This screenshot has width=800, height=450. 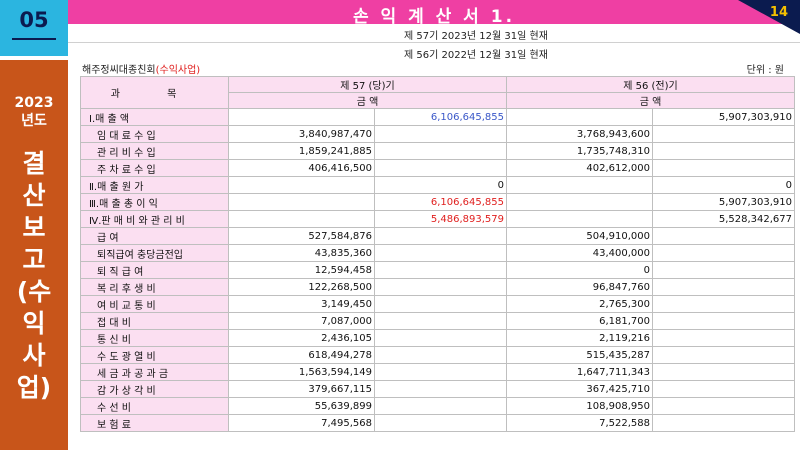 I want to click on current-detail-amount: 122,268,500, so click(x=301, y=287).